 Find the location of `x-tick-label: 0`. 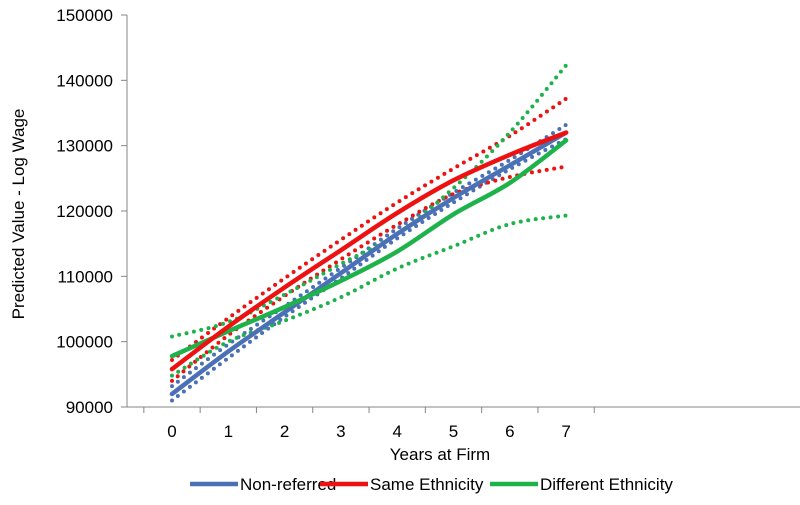

x-tick-label: 0 is located at coordinates (171, 431).